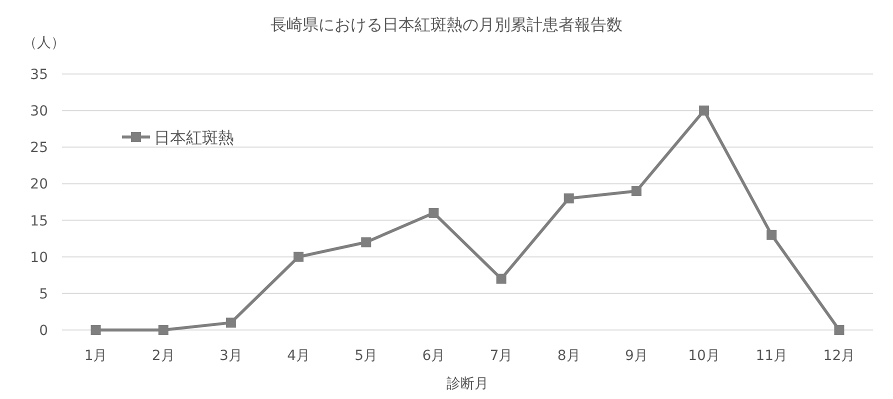  I want to click on x-axis-title: 診断月, so click(467, 384).